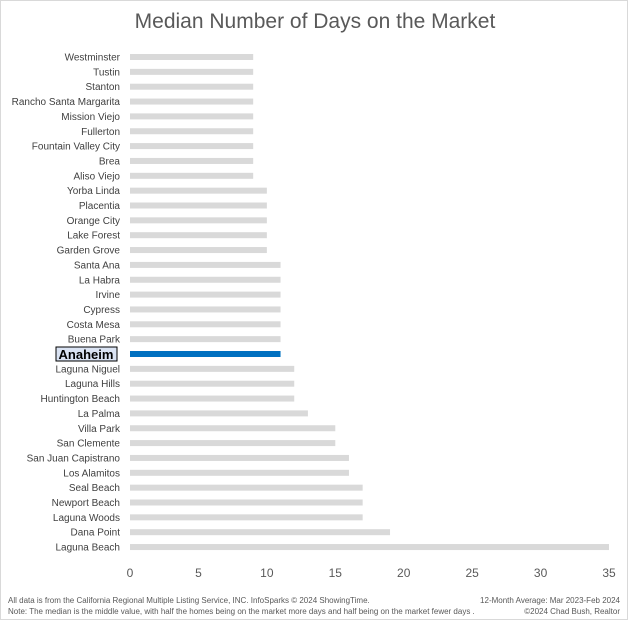 Image resolution: width=630 pixels, height=622 pixels. What do you see at coordinates (192, 160) in the screenshot?
I see `bar-brea` at bounding box center [192, 160].